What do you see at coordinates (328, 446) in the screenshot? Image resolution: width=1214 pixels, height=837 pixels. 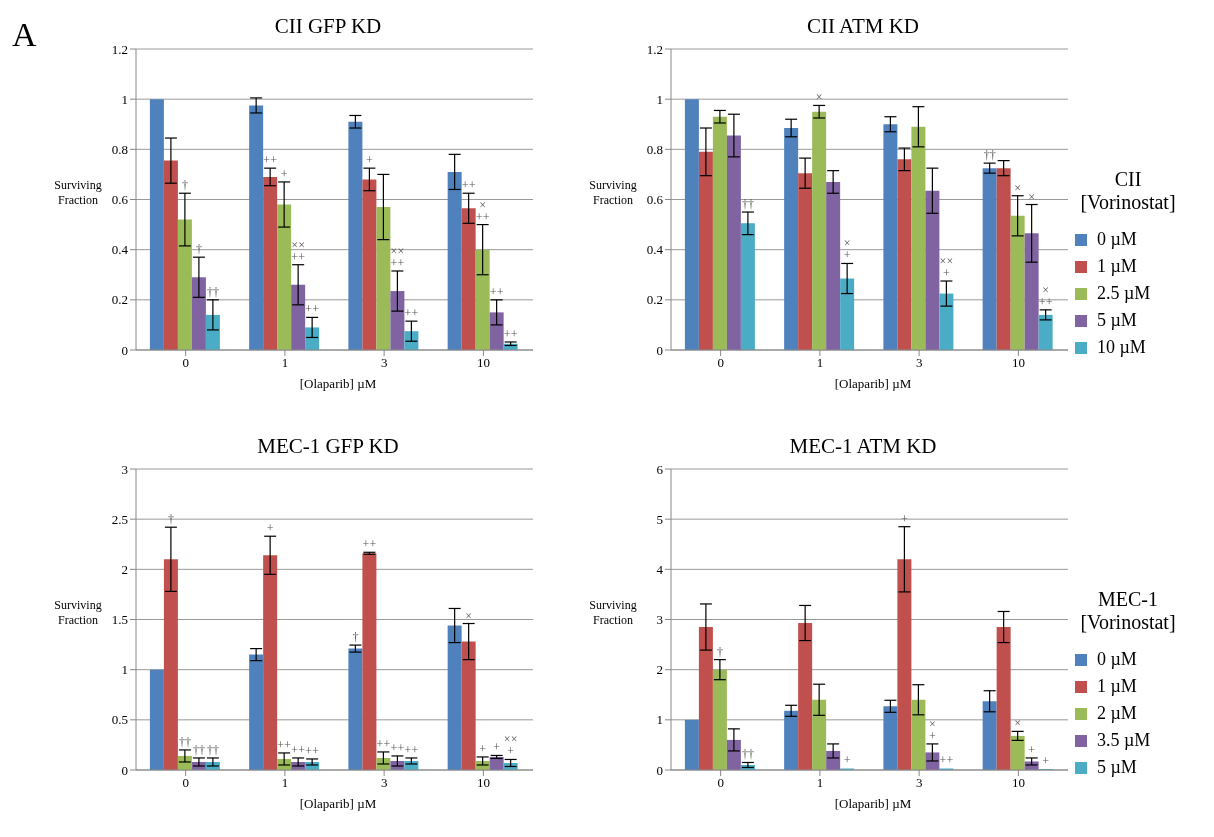 I see `chart-title: MEC-1 GFP KD` at bounding box center [328, 446].